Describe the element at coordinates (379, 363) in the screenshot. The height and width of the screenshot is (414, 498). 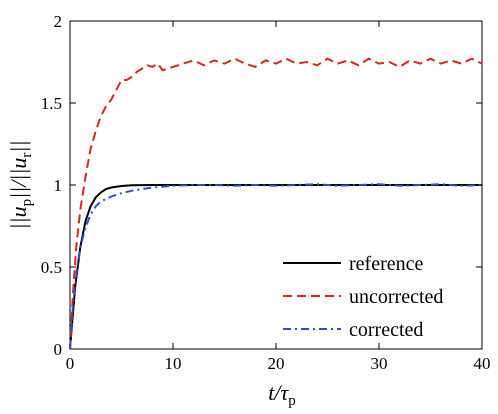
I see `x-tick-label: 30` at that location.